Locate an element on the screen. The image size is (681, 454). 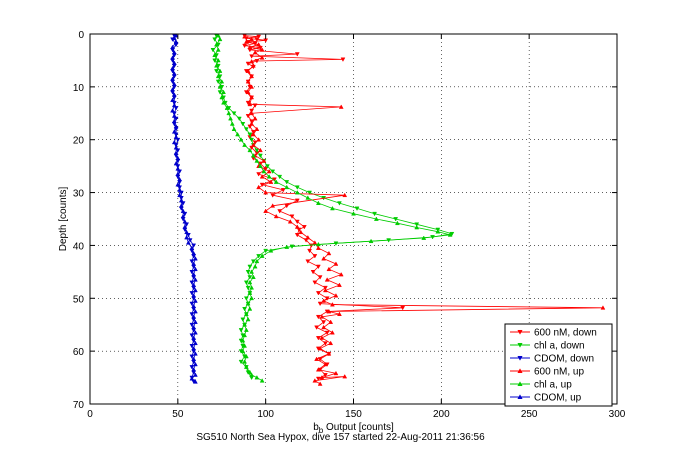
y-tick-label: 10 is located at coordinates (79, 88).